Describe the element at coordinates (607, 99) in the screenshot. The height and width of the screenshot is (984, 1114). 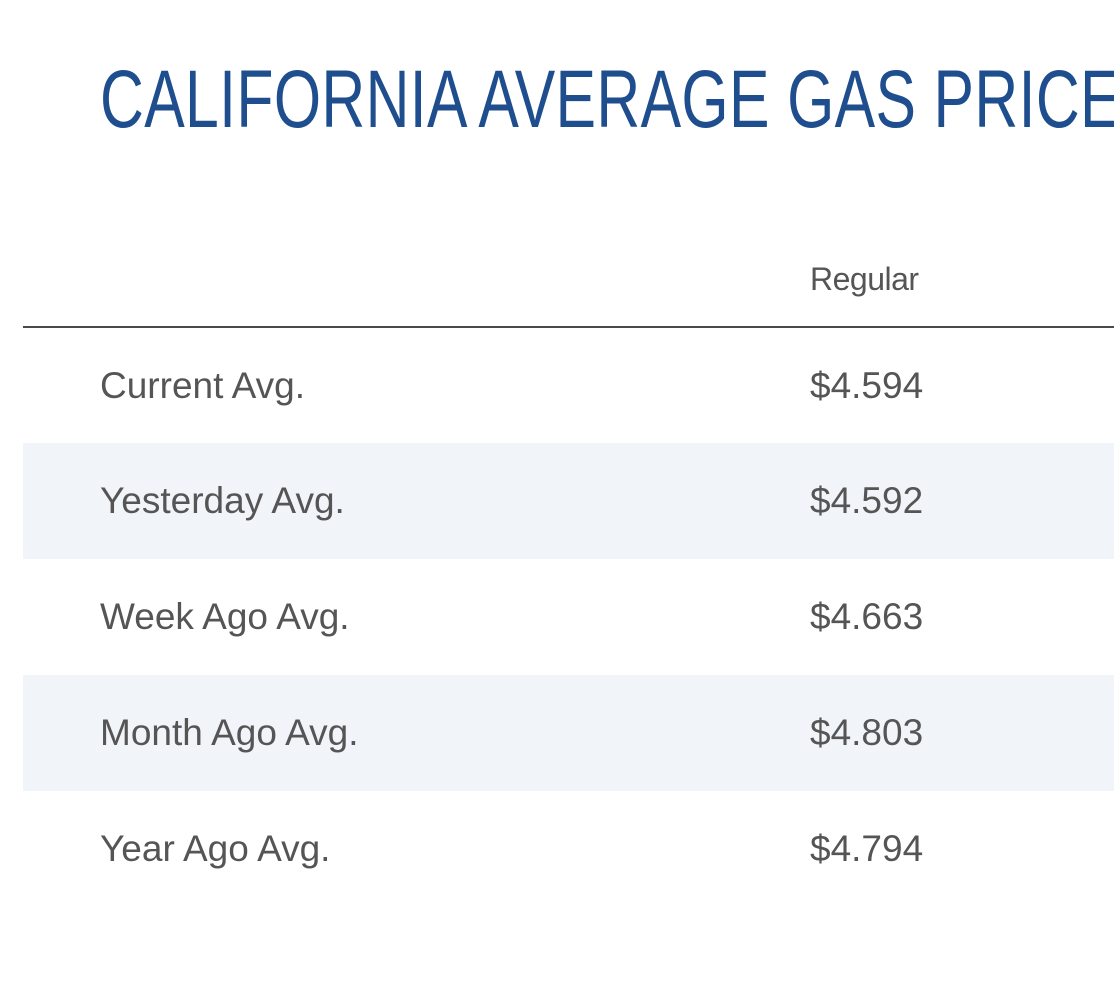
I see `page-title: CALIFORNIA AVERAGE GAS PRICES` at that location.